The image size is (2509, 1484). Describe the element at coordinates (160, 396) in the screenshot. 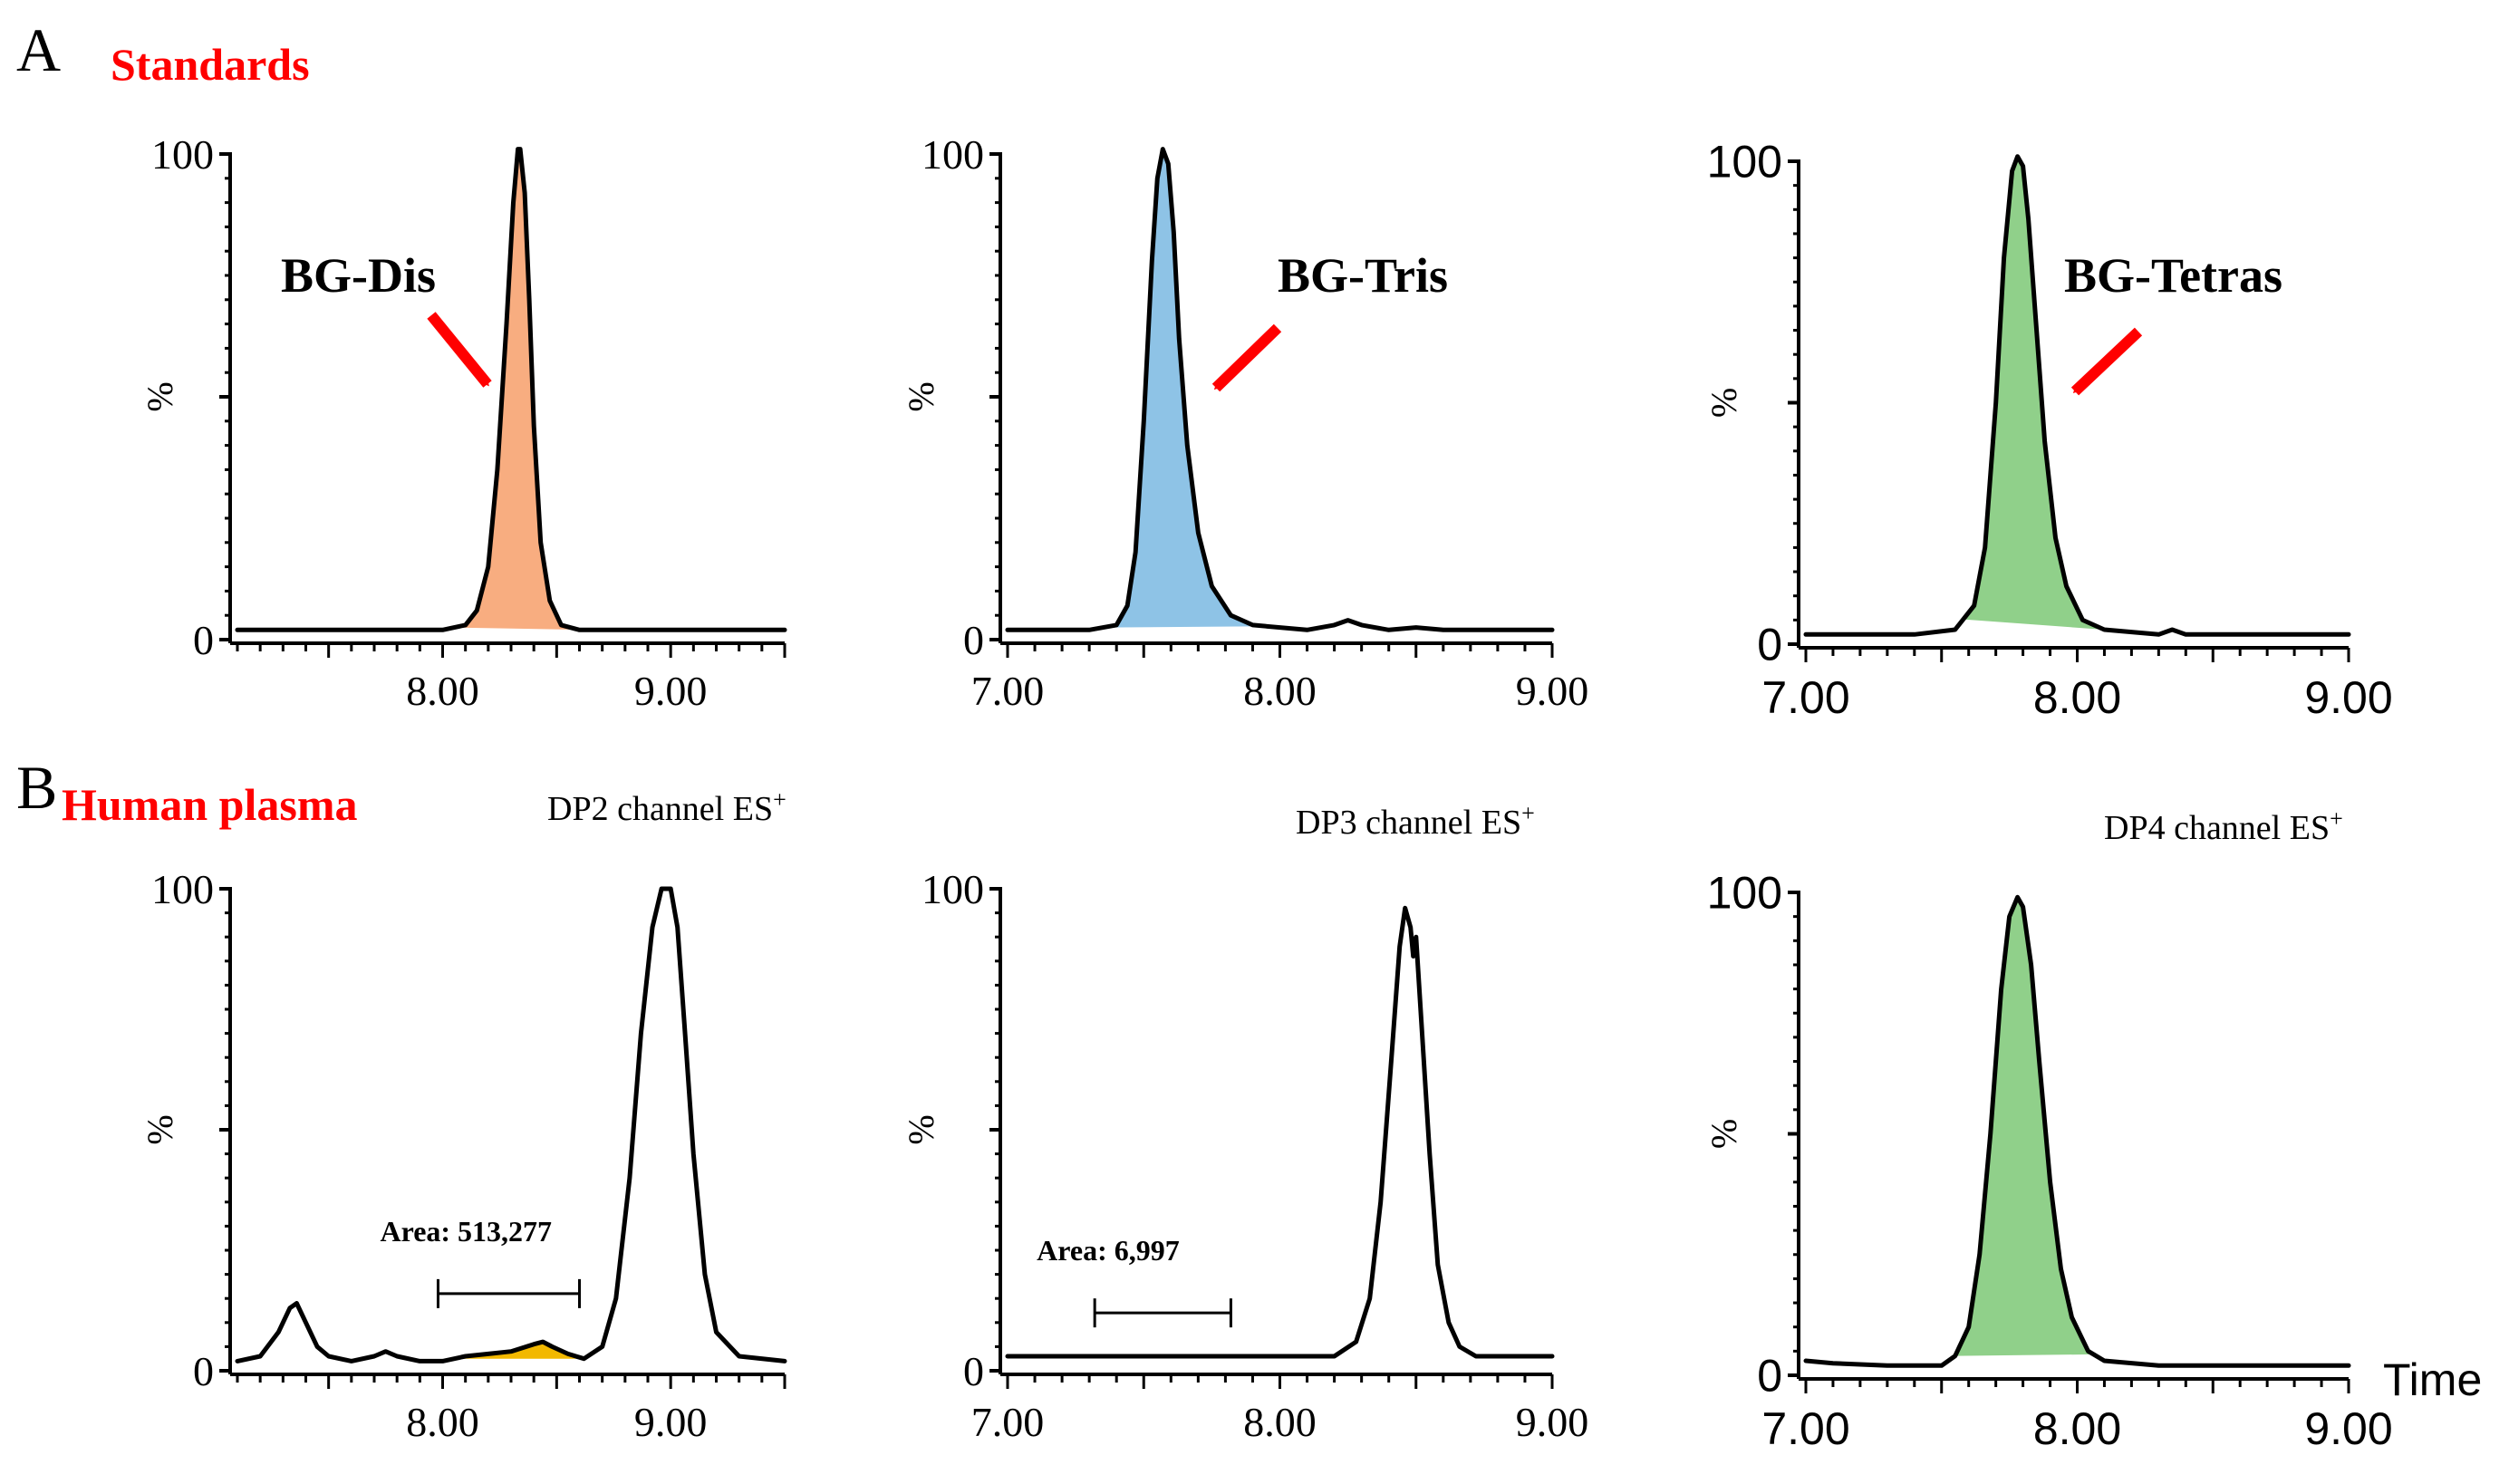

I see `y-axis-label-a1: %` at that location.